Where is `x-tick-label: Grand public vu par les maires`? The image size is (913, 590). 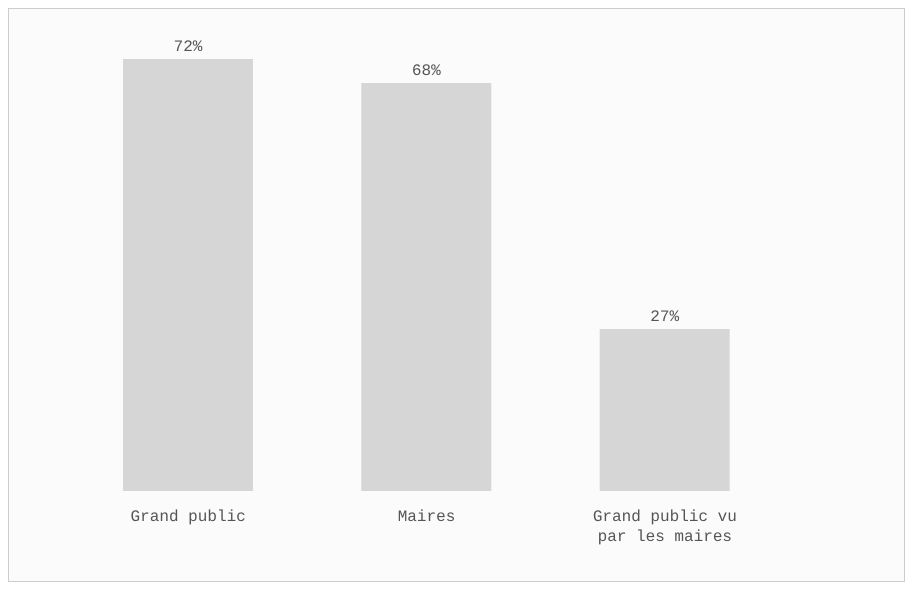 x-tick-label: Grand public vu par les maires is located at coordinates (664, 527).